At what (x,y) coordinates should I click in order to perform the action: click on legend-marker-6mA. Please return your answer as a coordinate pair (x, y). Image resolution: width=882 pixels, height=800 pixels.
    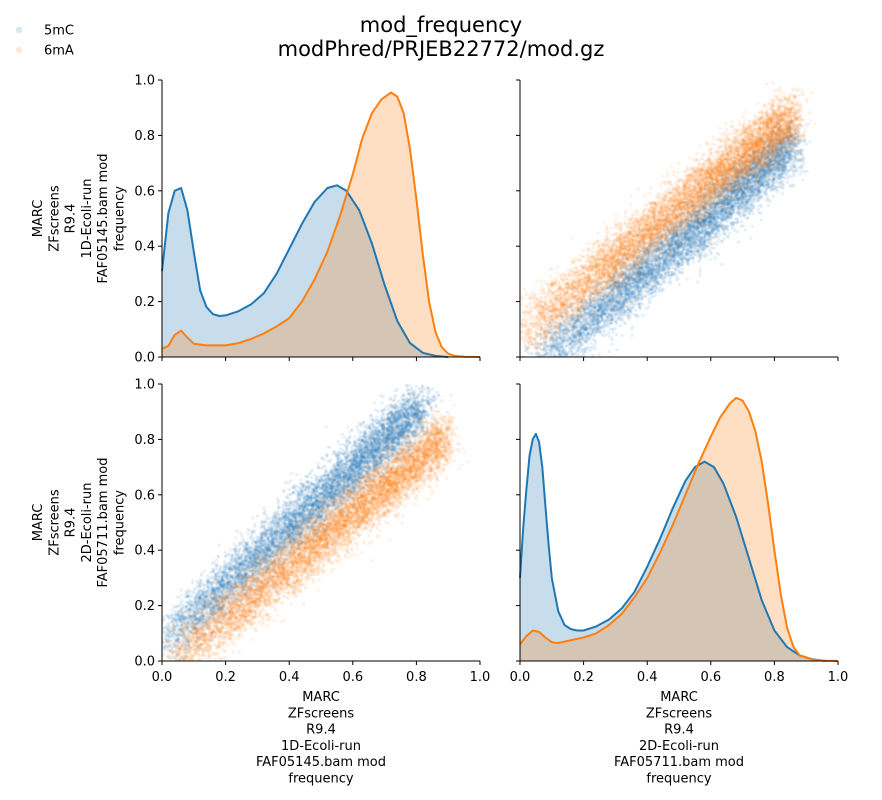
    Looking at the image, I should click on (19, 50).